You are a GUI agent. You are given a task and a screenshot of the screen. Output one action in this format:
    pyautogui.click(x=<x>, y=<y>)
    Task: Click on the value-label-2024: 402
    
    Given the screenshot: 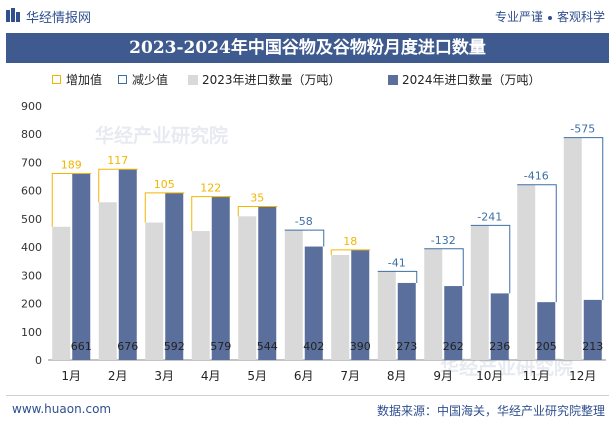 What is the action you would take?
    pyautogui.click(x=313, y=346)
    